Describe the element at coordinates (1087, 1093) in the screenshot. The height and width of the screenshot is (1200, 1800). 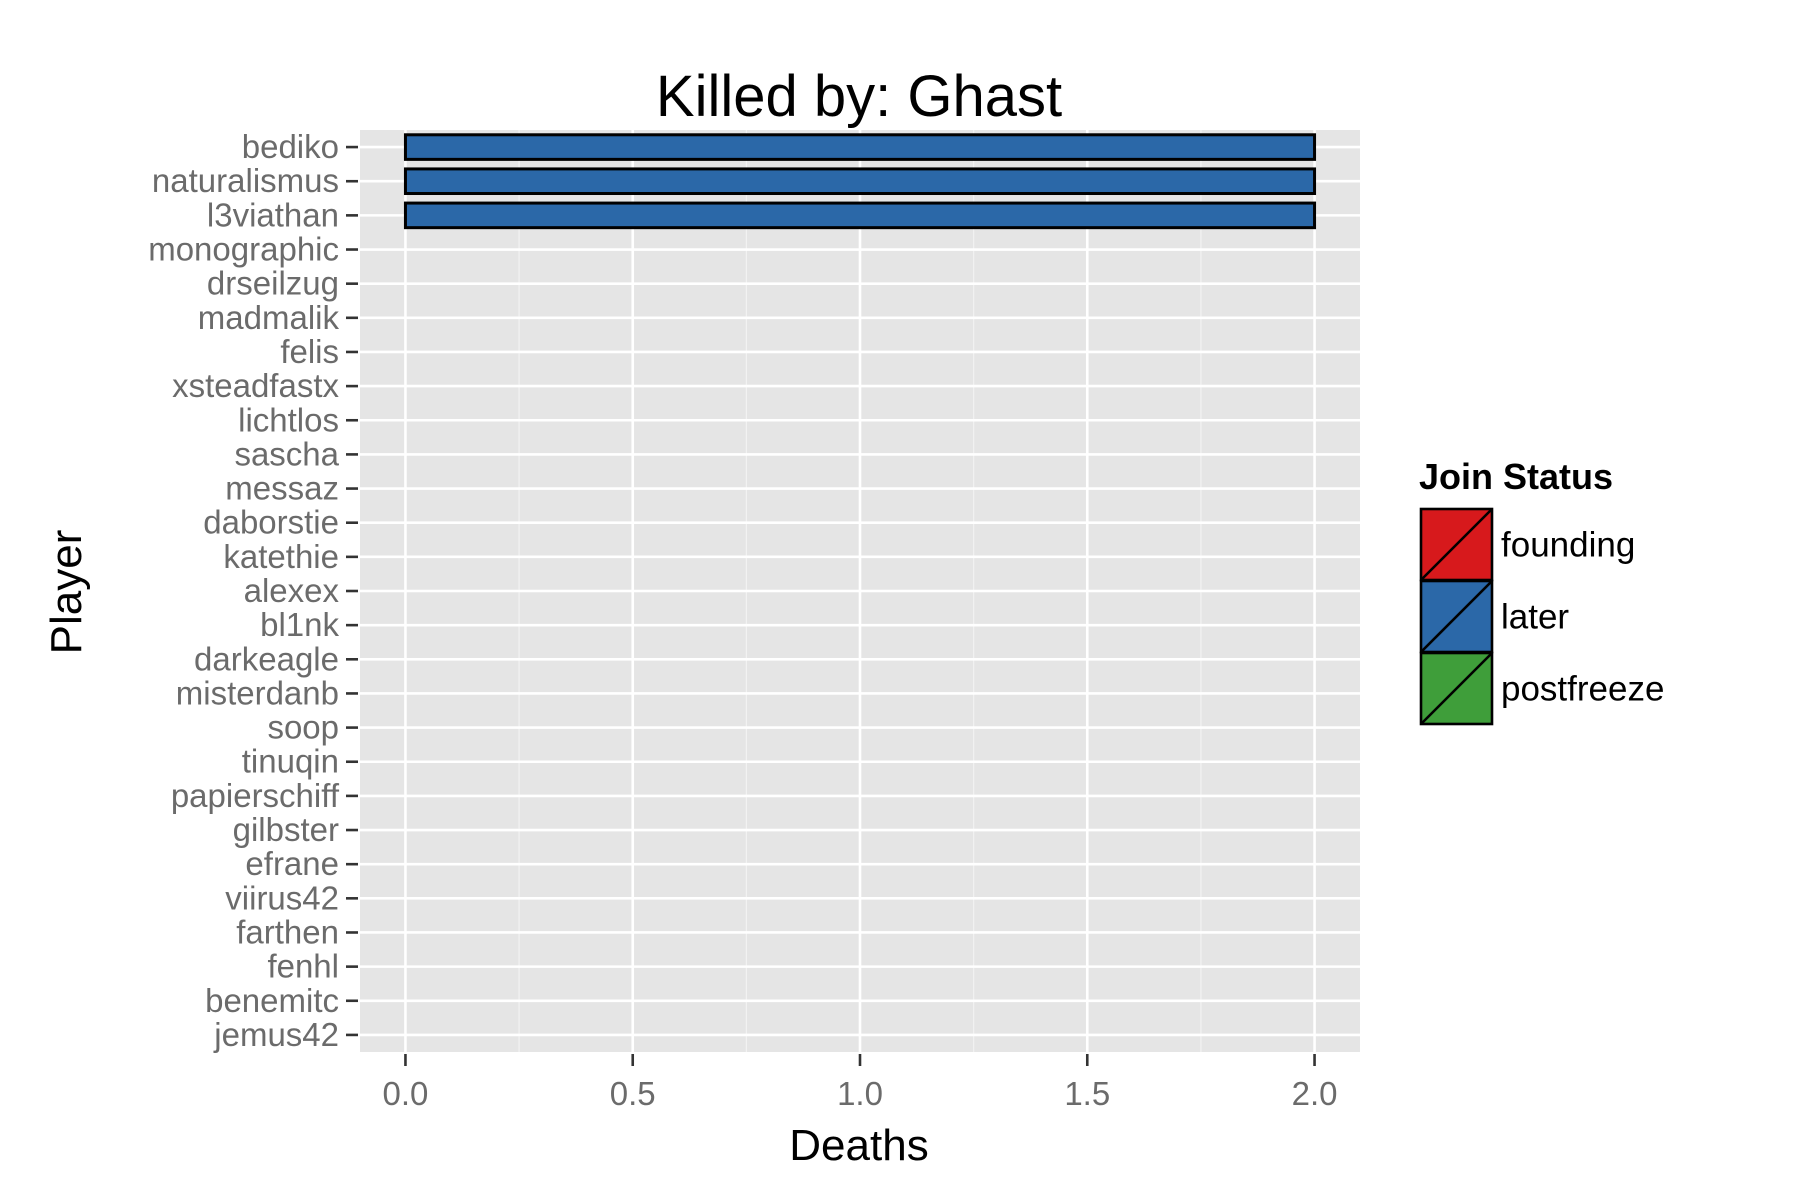
I see `x-tick-label: 1.5` at that location.